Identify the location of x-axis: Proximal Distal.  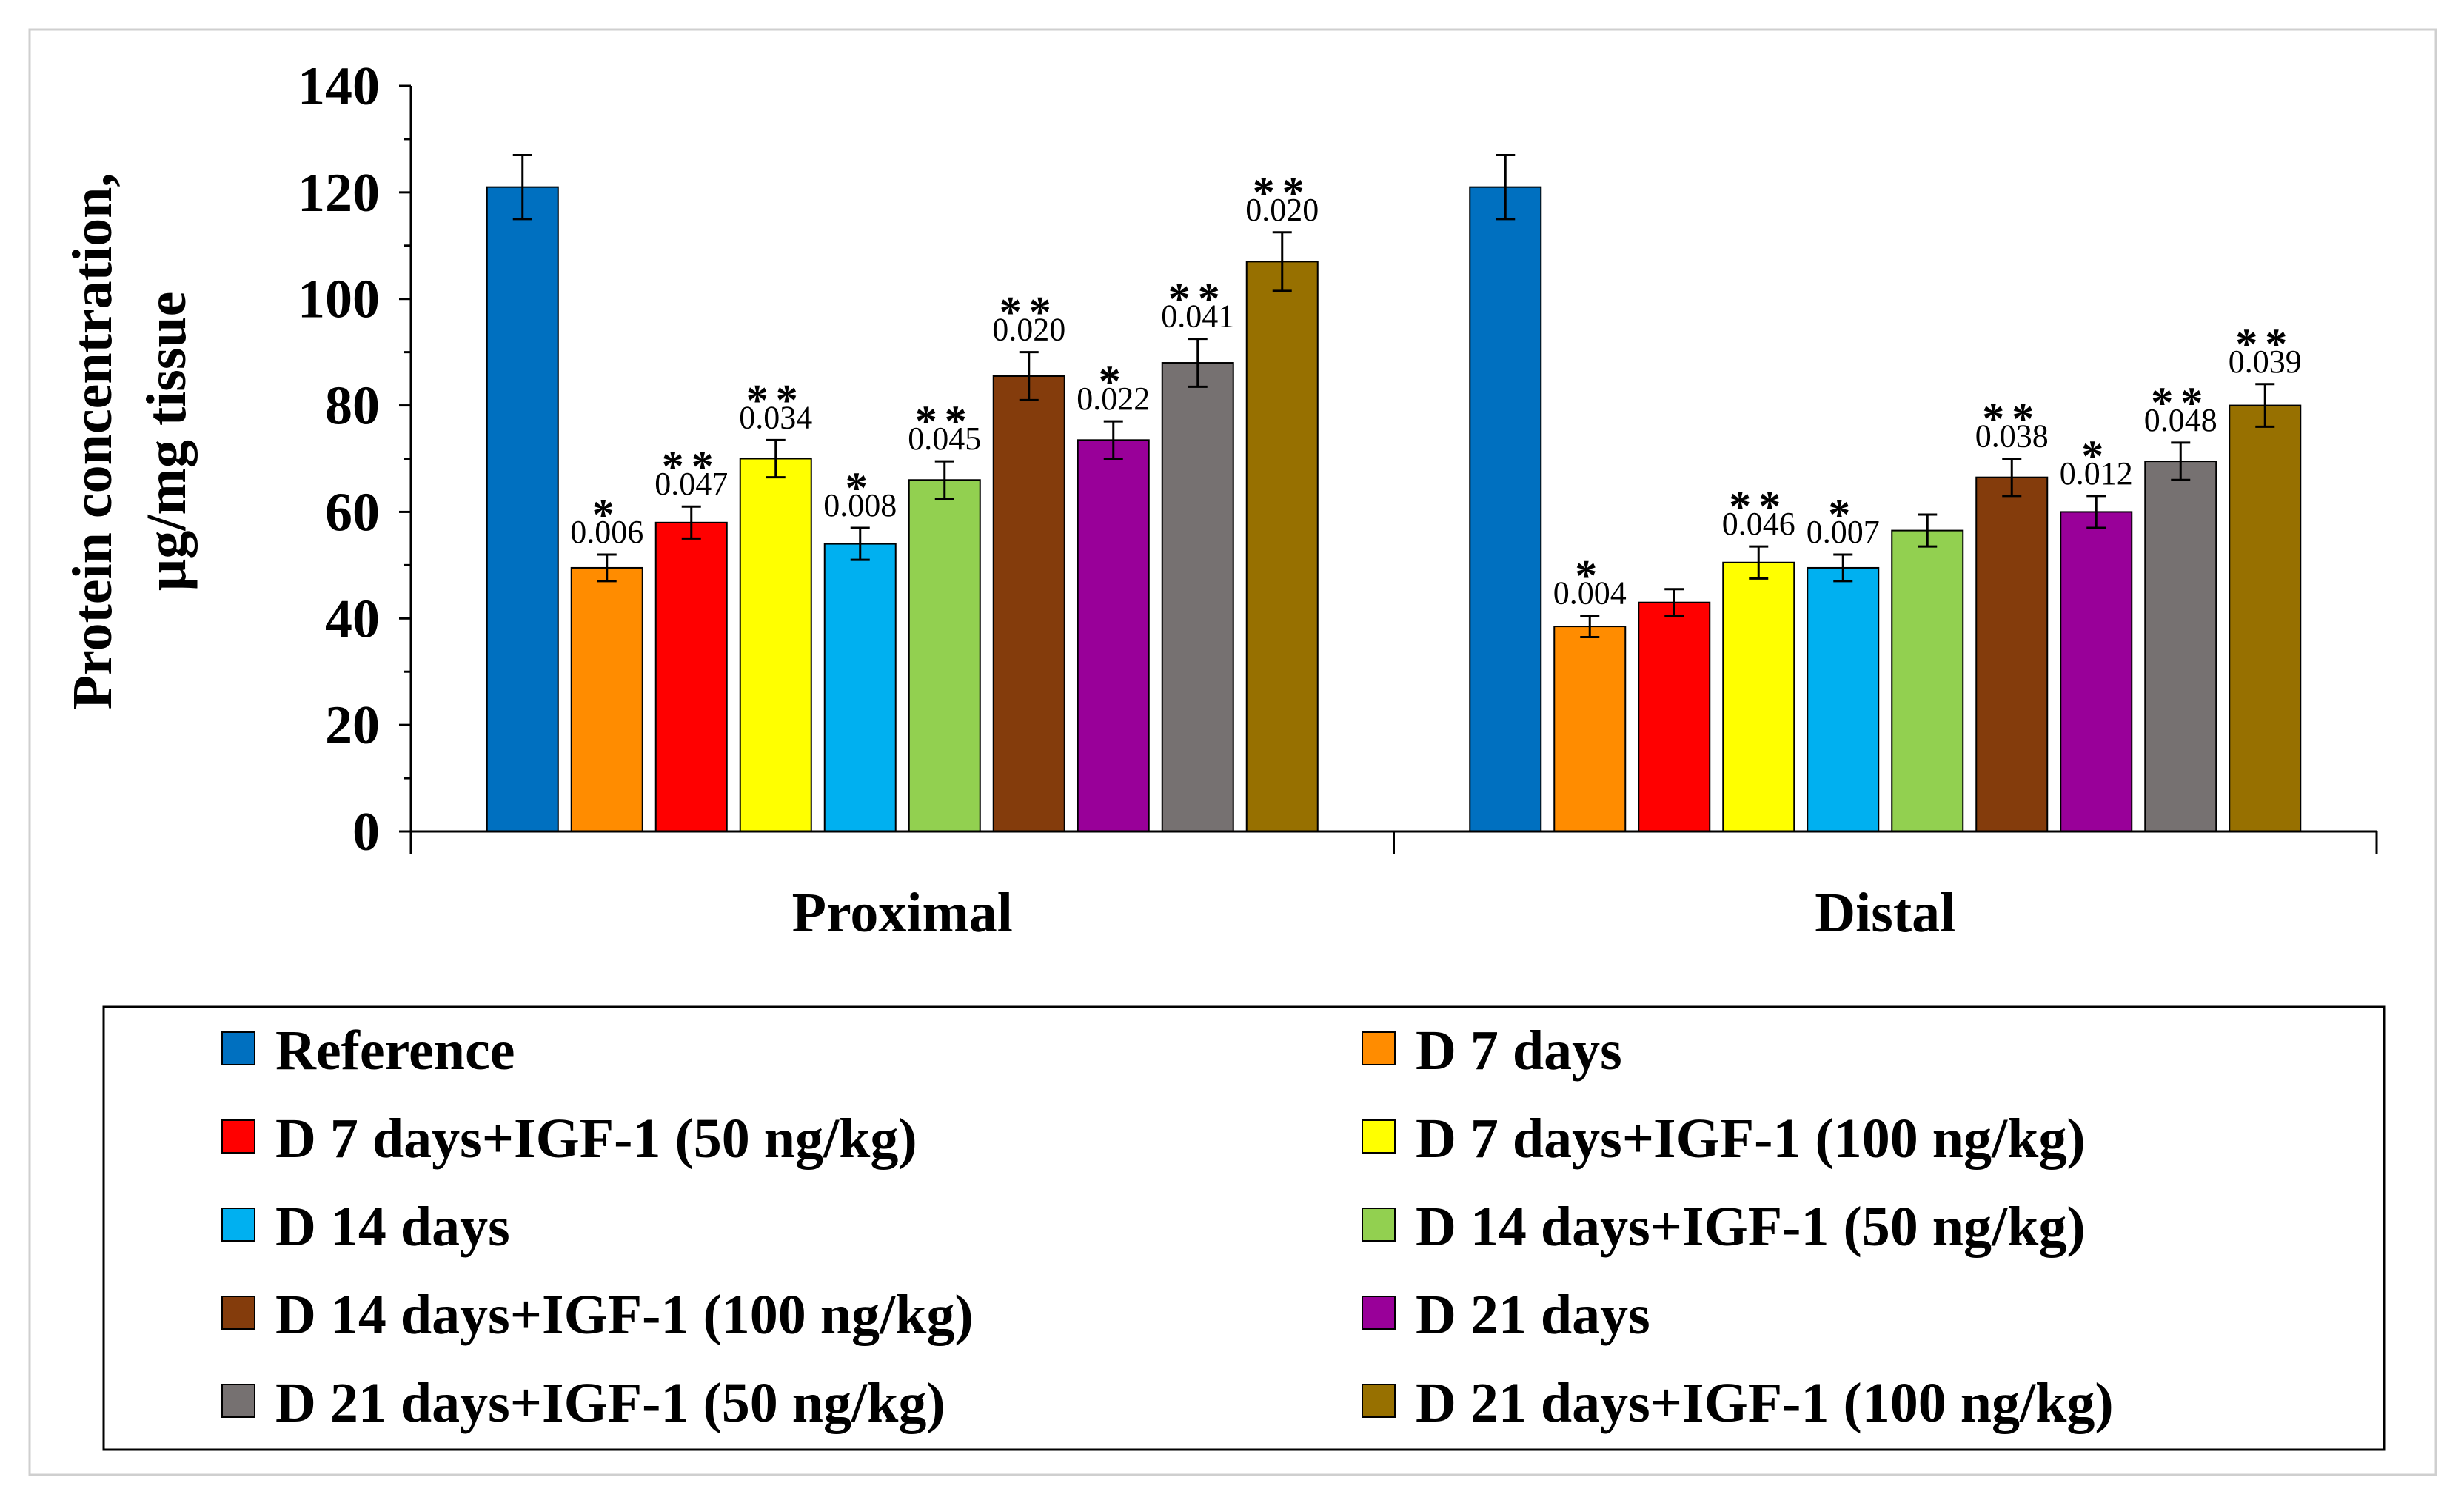
(1393, 887).